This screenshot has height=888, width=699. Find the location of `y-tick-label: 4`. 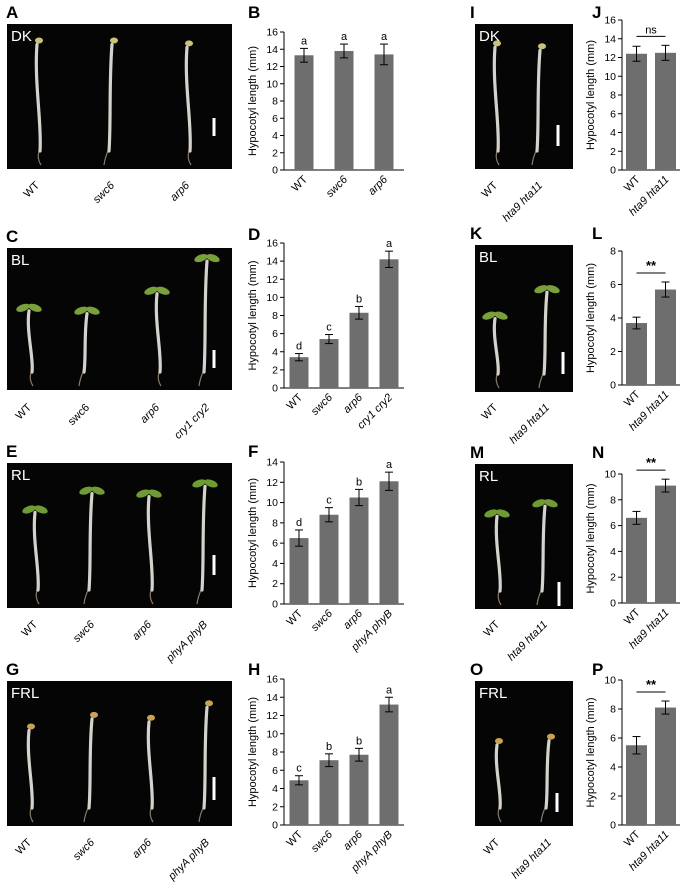

y-tick-label: 4 is located at coordinates (613, 319).